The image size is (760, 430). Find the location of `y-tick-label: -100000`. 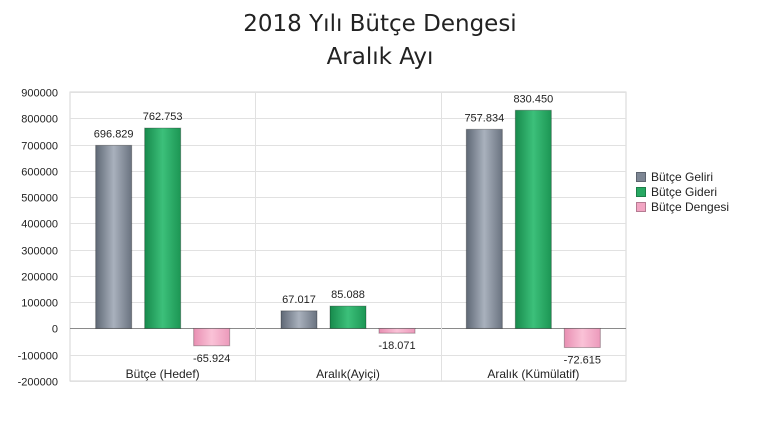

y-tick-label: -100000 is located at coordinates (38, 357).